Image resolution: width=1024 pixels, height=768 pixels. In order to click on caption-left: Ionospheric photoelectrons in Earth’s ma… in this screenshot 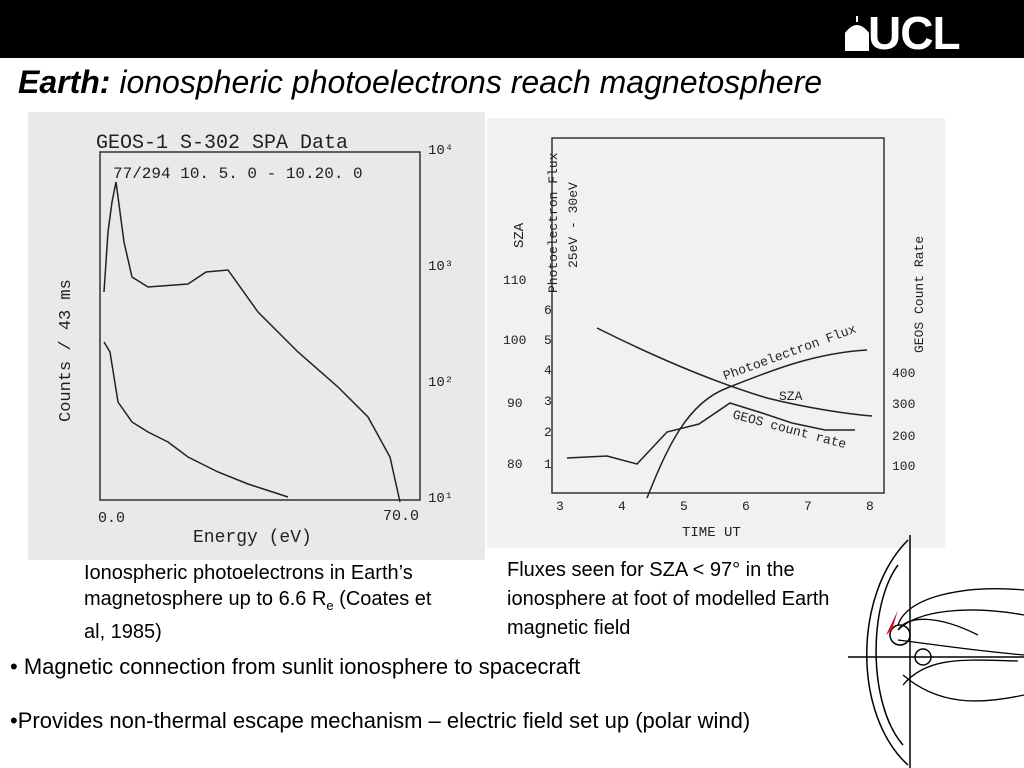, I will do `click(259, 602)`.